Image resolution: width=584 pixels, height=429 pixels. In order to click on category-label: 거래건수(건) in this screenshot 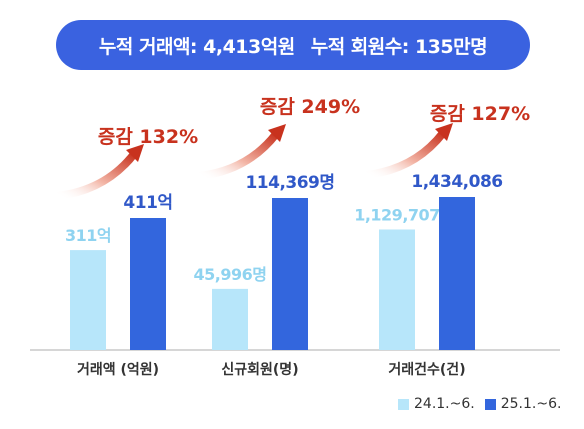, I will do `click(426, 369)`.